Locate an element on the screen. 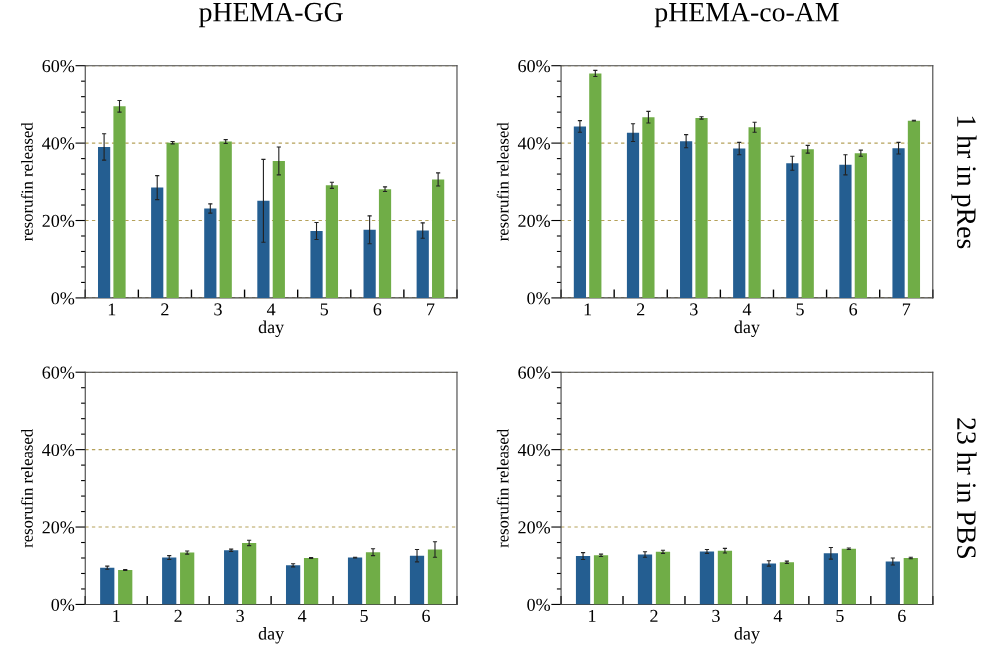 Image resolution: width=1003 pixels, height=657 pixels. y2-axis-title: 1 hr in pRes is located at coordinates (964, 182).